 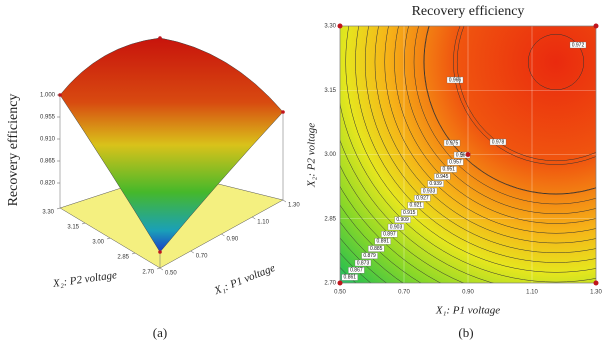 What do you see at coordinates (330, 219) in the screenshot?
I see `y-tick-label: 2.85` at bounding box center [330, 219].